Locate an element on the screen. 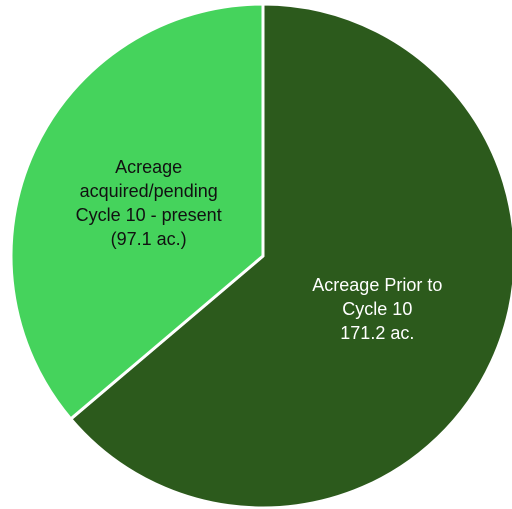 The width and height of the screenshot is (512, 509). slice-label: Acreage Prior to Cycle 10 171.2 ac. is located at coordinates (377, 309).